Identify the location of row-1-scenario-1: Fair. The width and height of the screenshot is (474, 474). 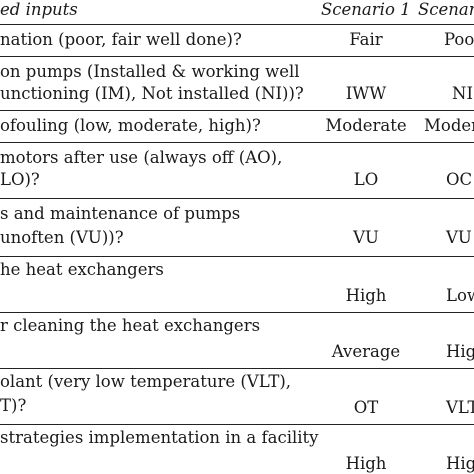
(366, 39).